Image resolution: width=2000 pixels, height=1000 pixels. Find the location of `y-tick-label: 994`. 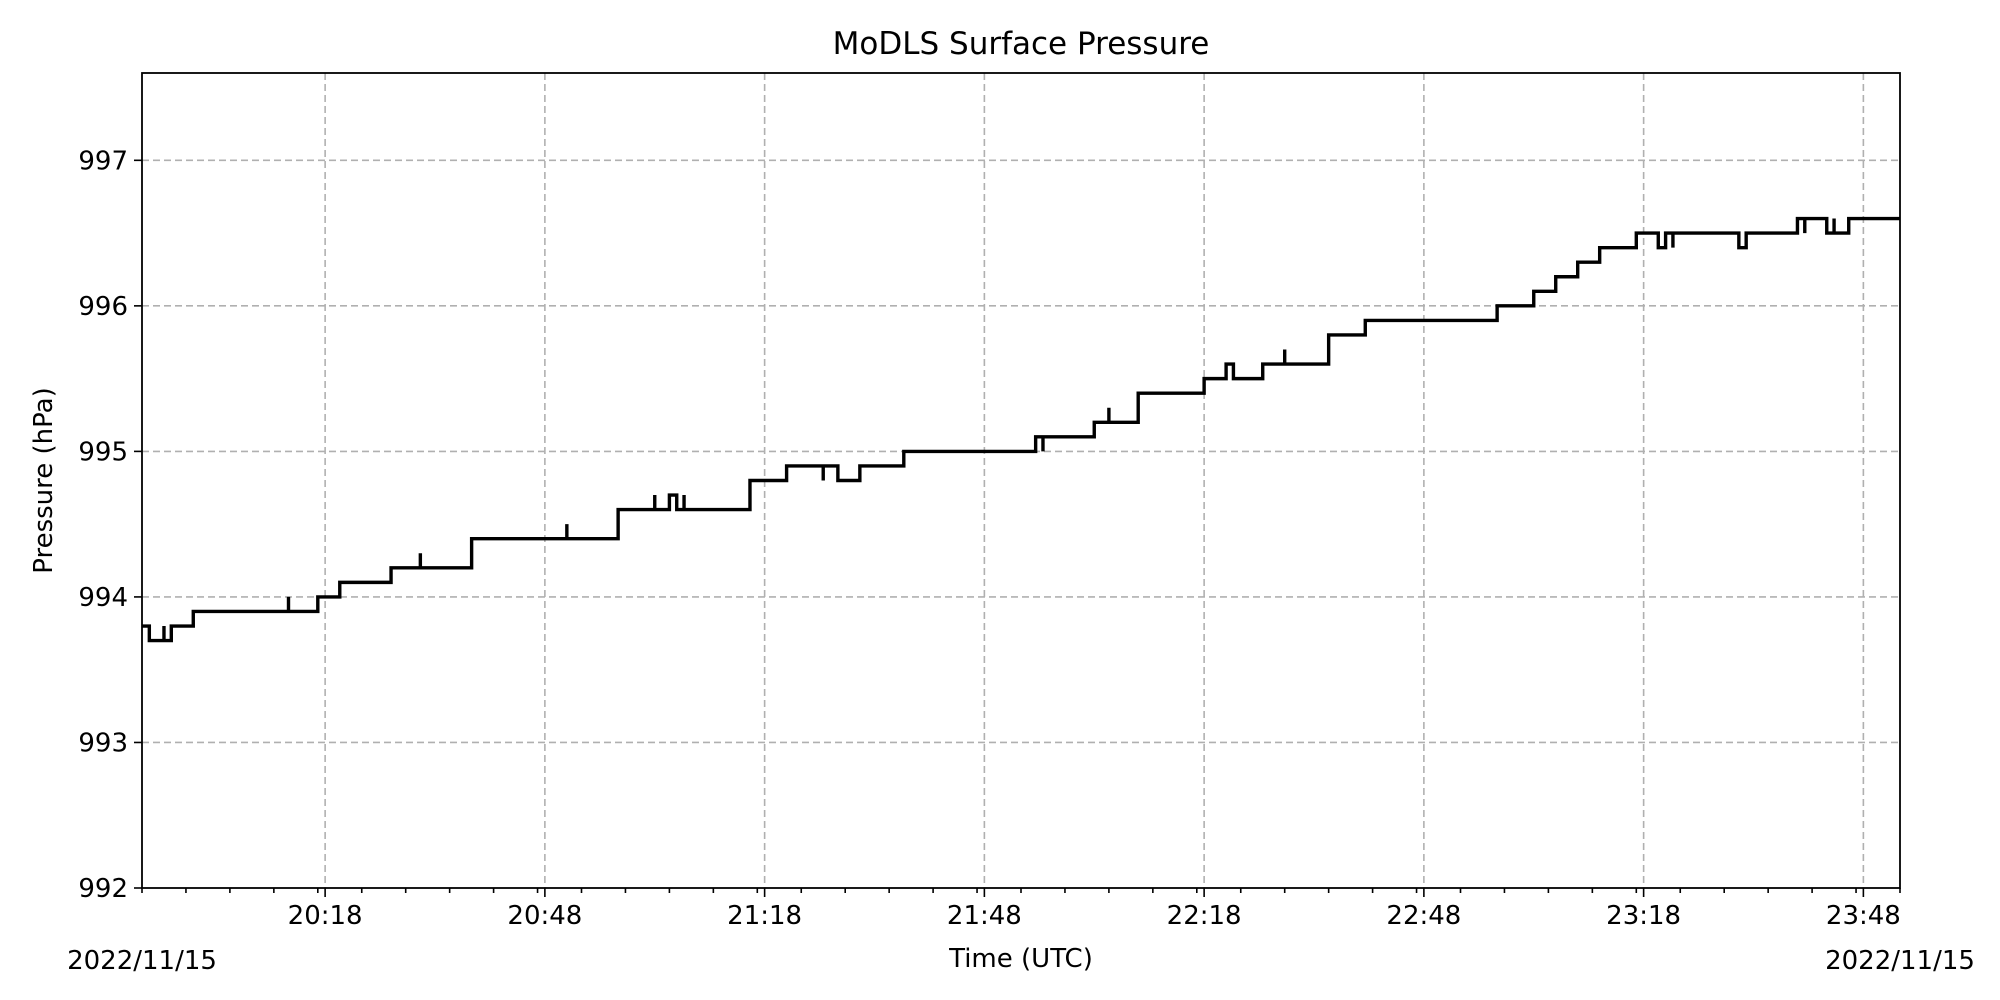

y-tick-label: 994 is located at coordinates (103, 598).